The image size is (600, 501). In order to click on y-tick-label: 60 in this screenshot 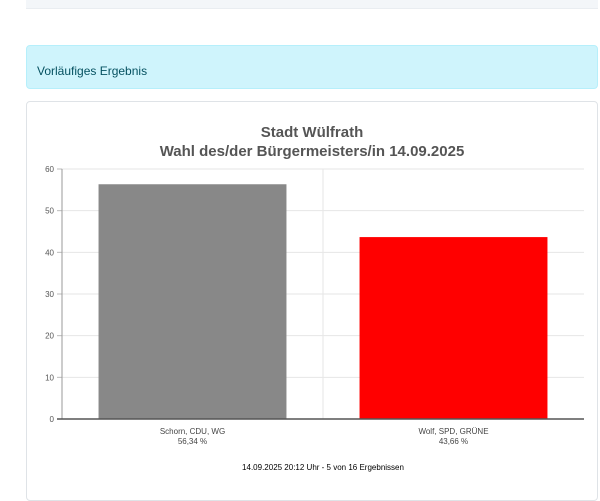, I will do `click(49, 169)`.